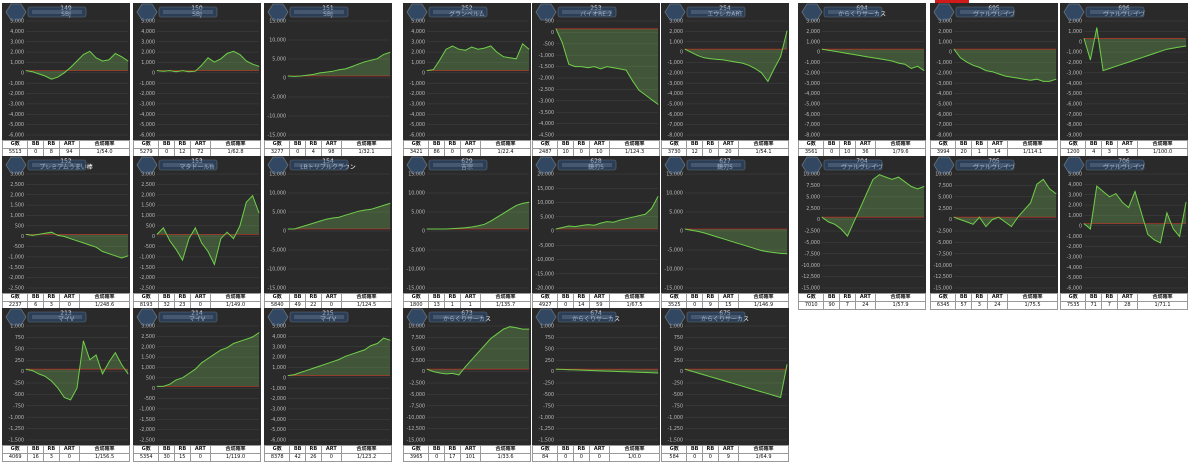 This screenshot has width=1200, height=470. Describe the element at coordinates (943, 305) in the screenshot. I see `stats-value: 6345` at that location.